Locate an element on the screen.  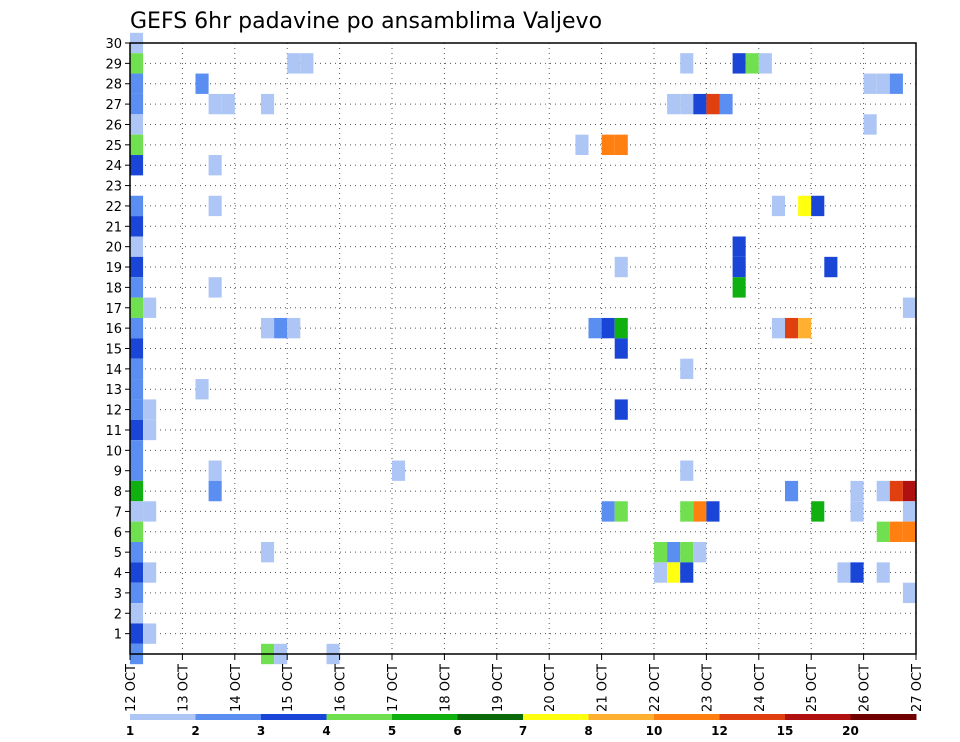
y-tick-label: 4 is located at coordinates (118, 574).